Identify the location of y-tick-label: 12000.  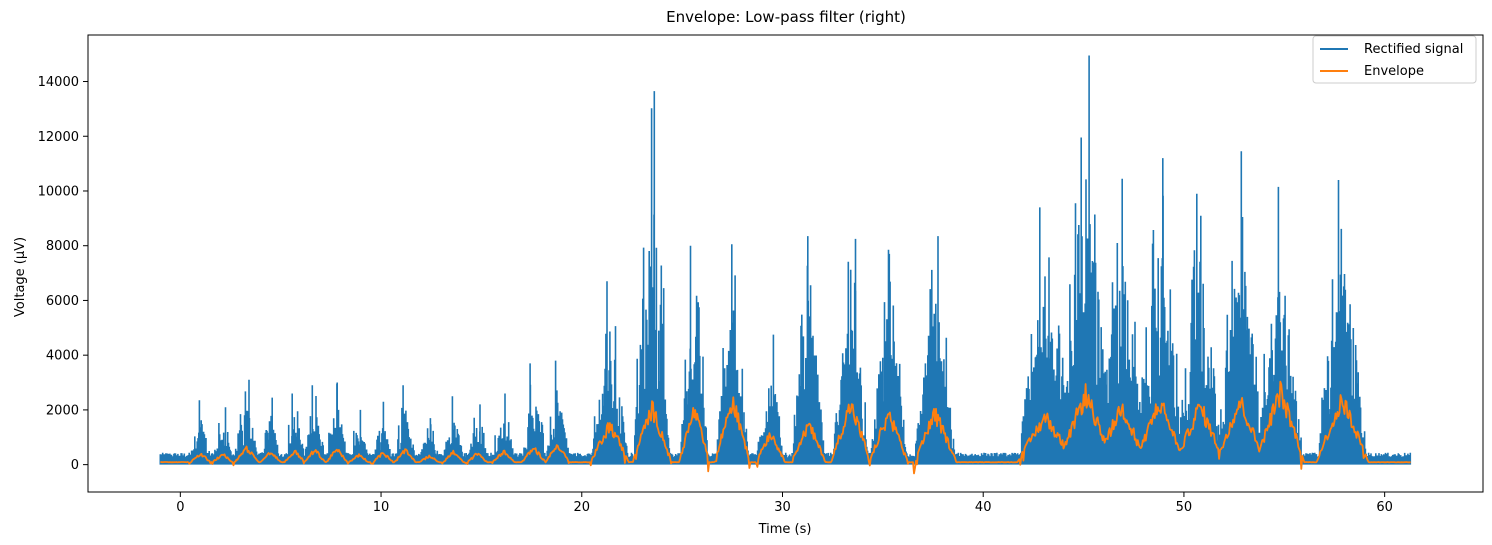
(58, 137).